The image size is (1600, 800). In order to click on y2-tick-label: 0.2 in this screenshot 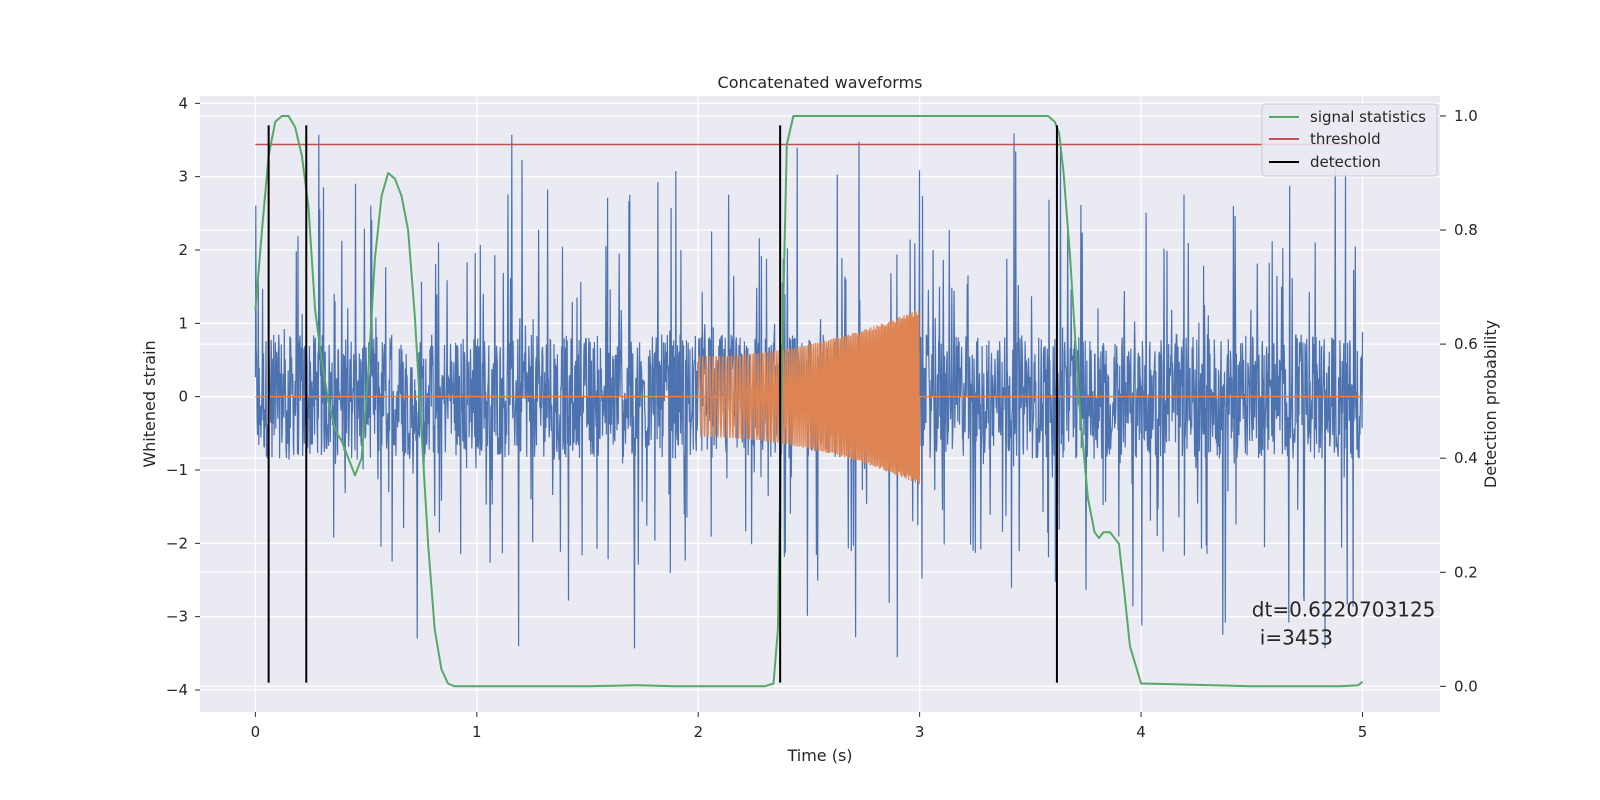, I will do `click(1466, 572)`.